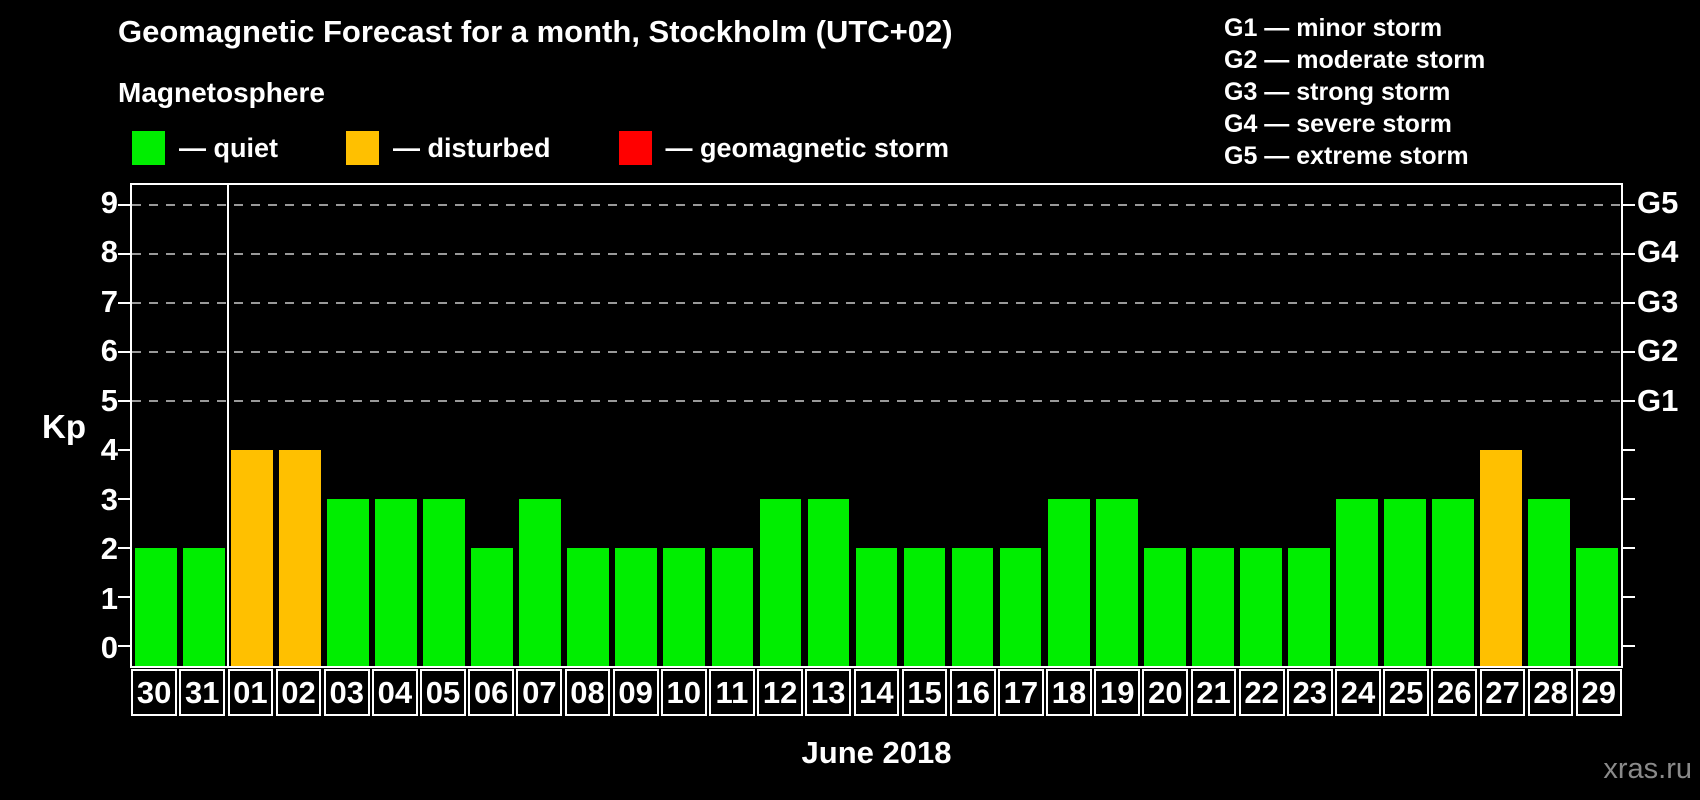  I want to click on day-slot-06: 06, so click(491, 692).